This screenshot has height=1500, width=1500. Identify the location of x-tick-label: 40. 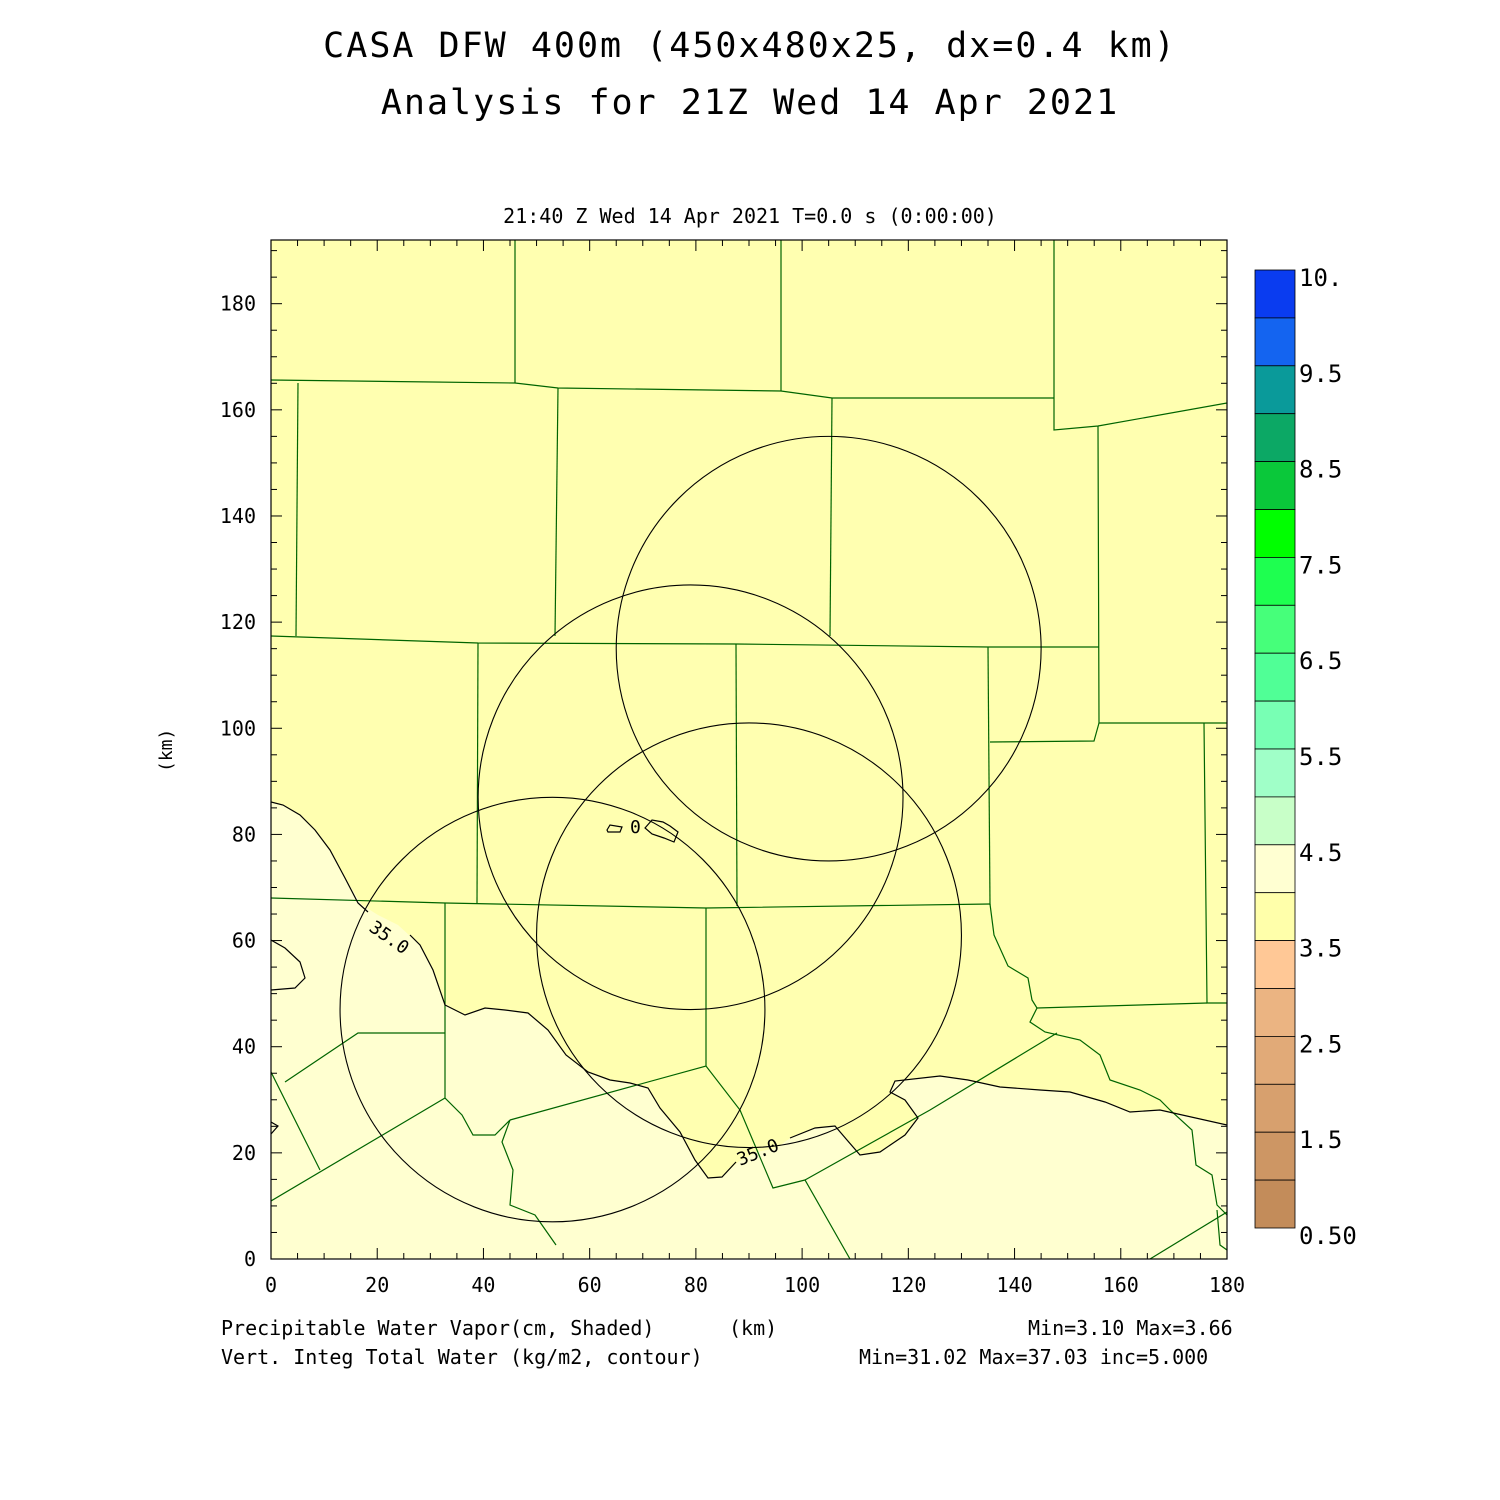
(483, 1285).